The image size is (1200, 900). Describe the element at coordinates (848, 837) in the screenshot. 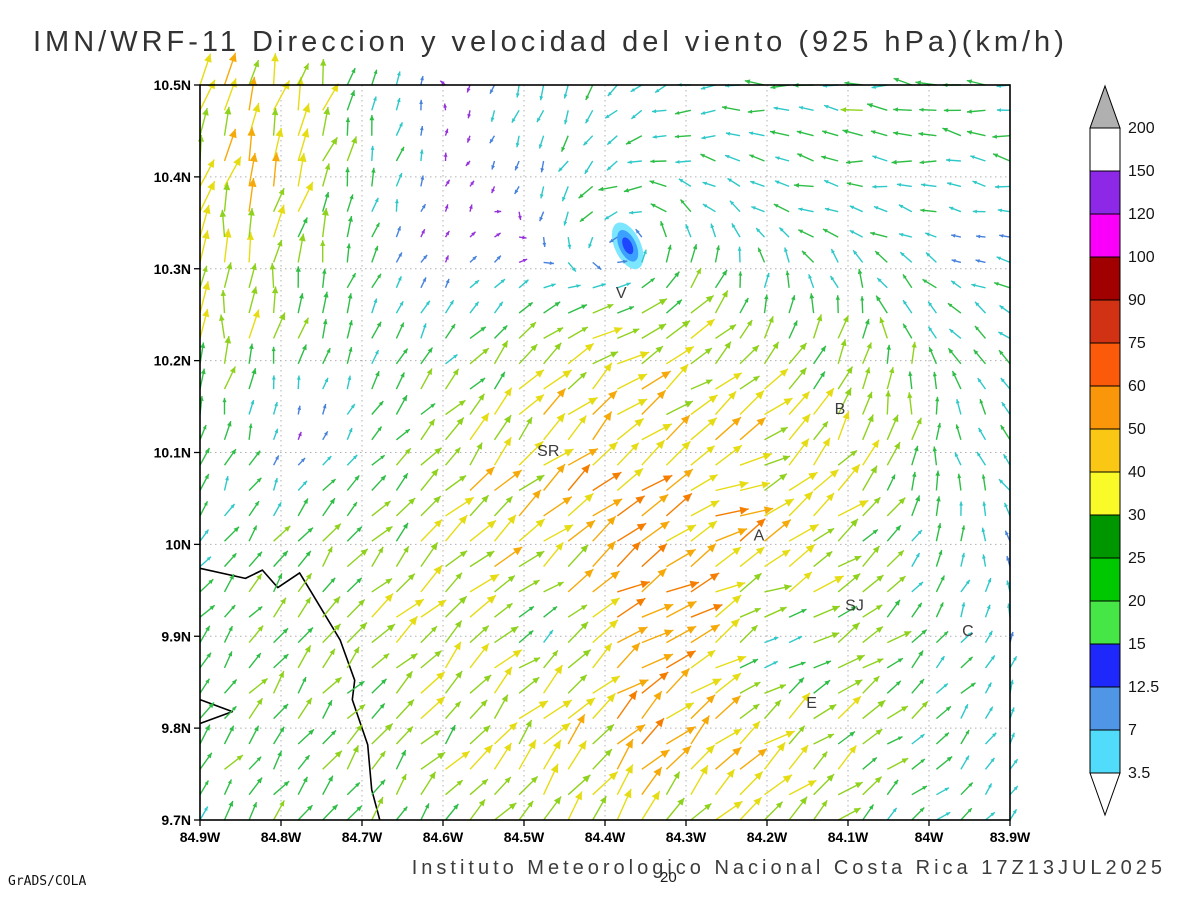

I see `x-tick-label: 84.1W` at that location.